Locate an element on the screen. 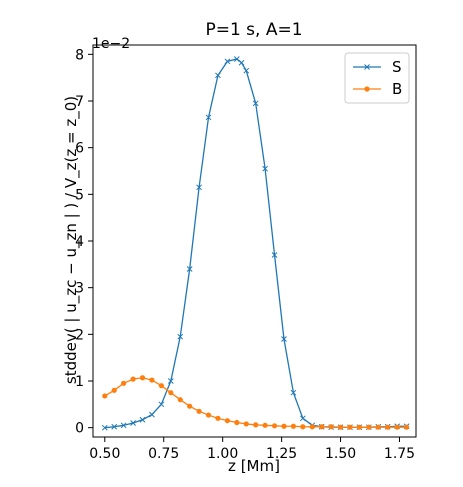 The width and height of the screenshot is (463, 487). x-tick-label: 1.75 is located at coordinates (399, 454).